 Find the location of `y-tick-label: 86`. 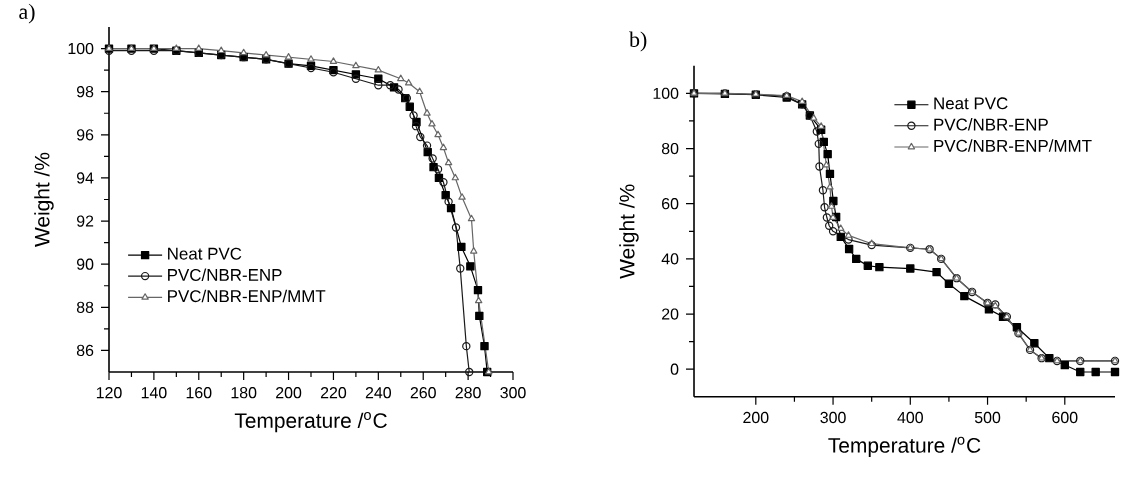

y-tick-label: 86 is located at coordinates (85, 350).